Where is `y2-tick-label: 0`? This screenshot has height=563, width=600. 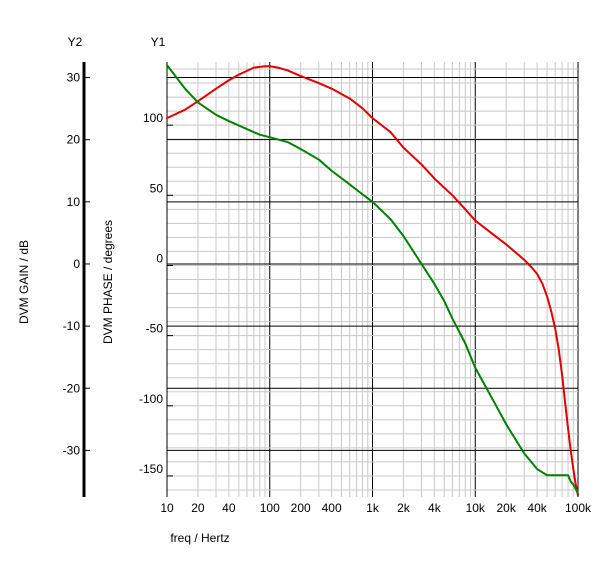 y2-tick-label: 0 is located at coordinates (76, 264).